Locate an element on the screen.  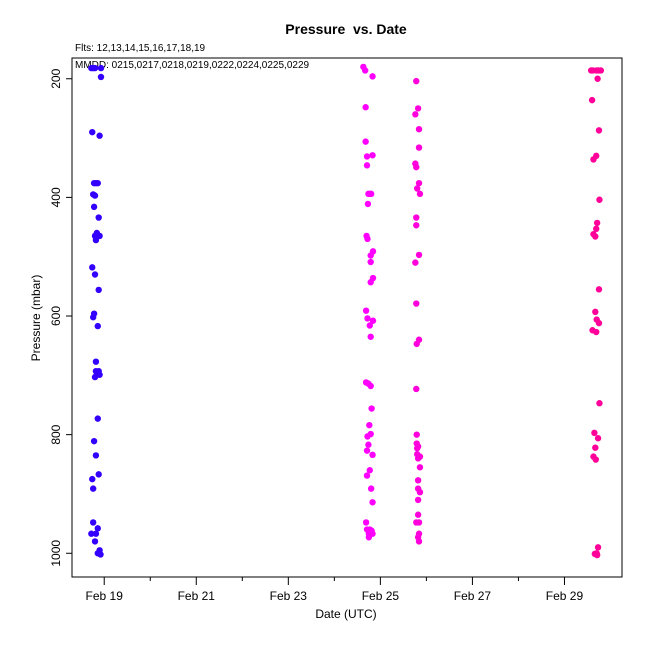
x-tick-label: Feb 19 is located at coordinates (105, 596).